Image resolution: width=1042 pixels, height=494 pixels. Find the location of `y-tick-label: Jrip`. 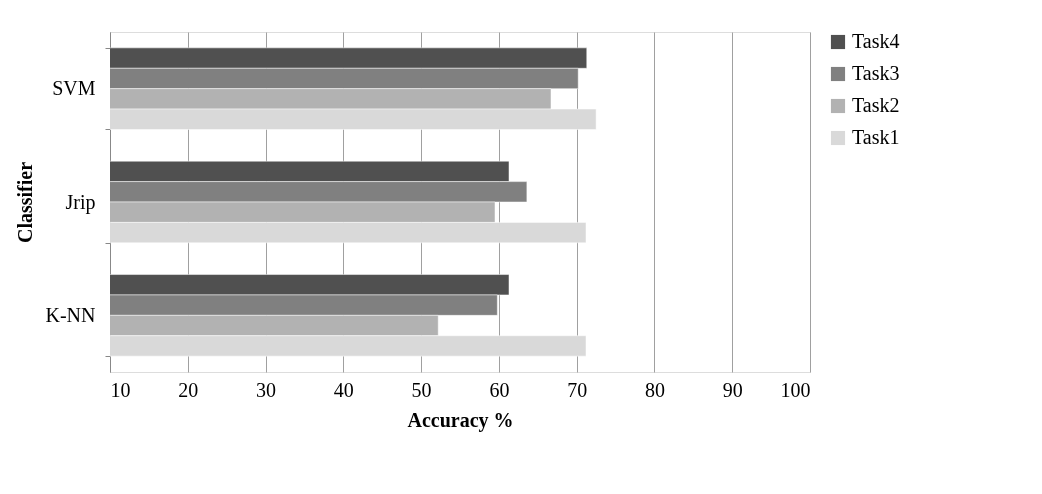

y-tick-label: Jrip is located at coordinates (80, 202).